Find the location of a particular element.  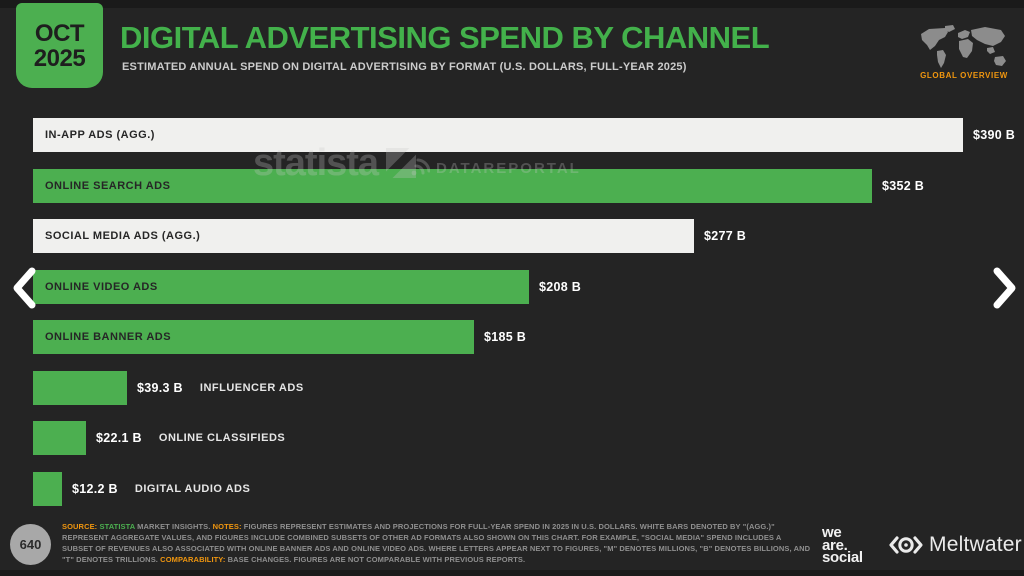

bar-row: $39.3 B INFLUENCER ADS is located at coordinates (168, 388).